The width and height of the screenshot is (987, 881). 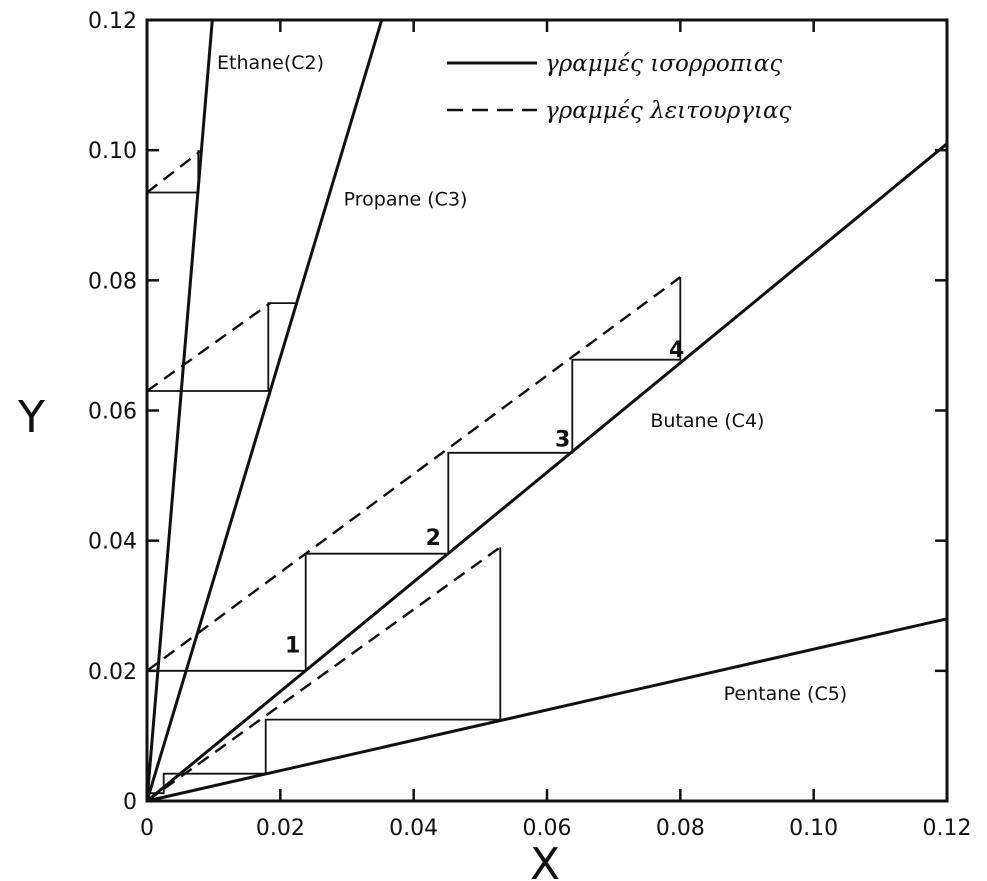 I want to click on y-tick-label: 0.04, so click(x=112, y=542).